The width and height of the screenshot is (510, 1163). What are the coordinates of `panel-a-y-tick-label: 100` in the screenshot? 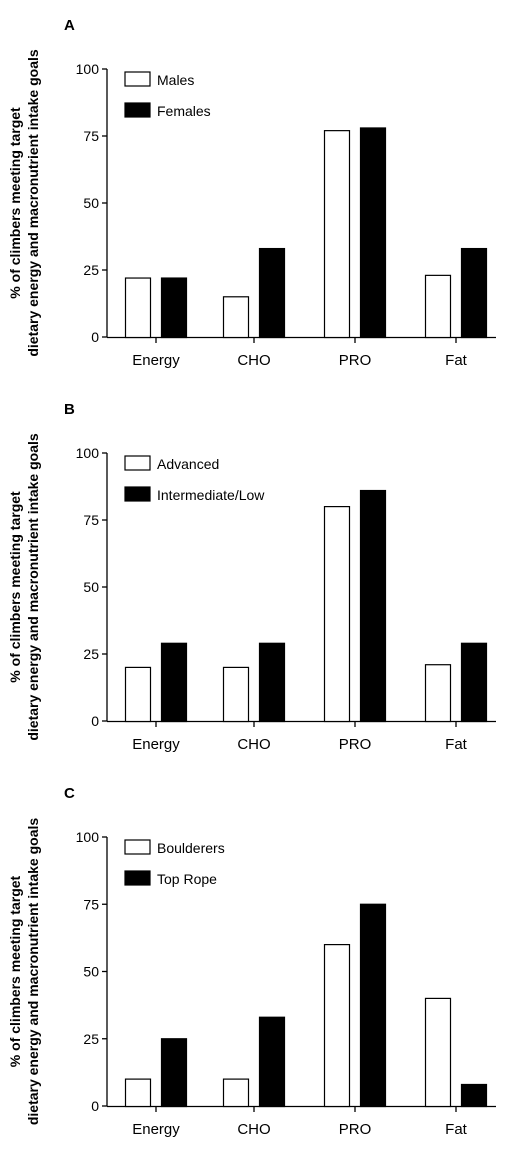 It's located at (88, 69).